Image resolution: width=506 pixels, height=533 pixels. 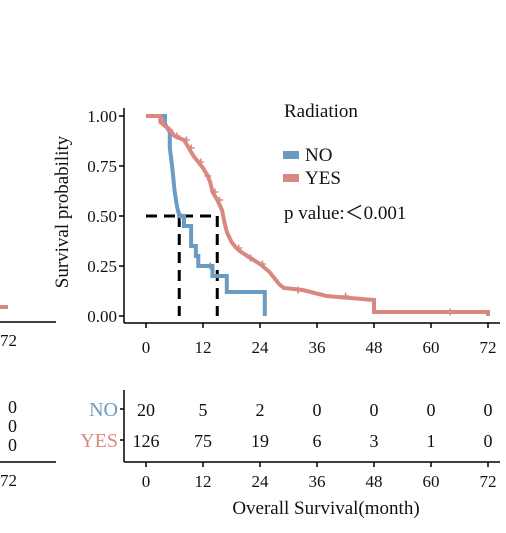 I want to click on x-tick-label: 12, so click(x=203, y=347).